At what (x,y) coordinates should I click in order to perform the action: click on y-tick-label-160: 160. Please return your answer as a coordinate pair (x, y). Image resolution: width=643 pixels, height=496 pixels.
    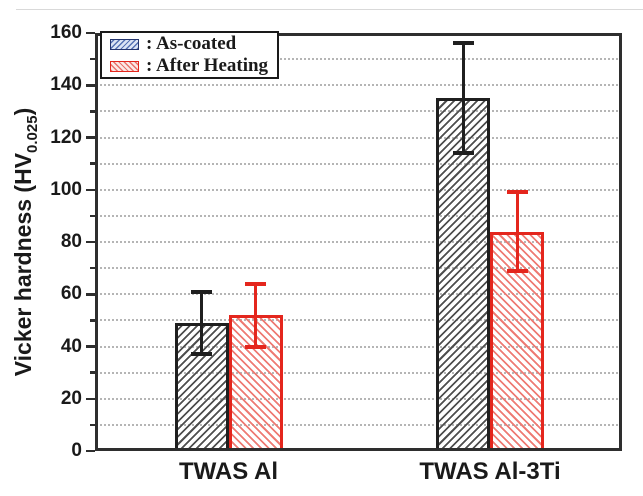
    Looking at the image, I should click on (66, 32).